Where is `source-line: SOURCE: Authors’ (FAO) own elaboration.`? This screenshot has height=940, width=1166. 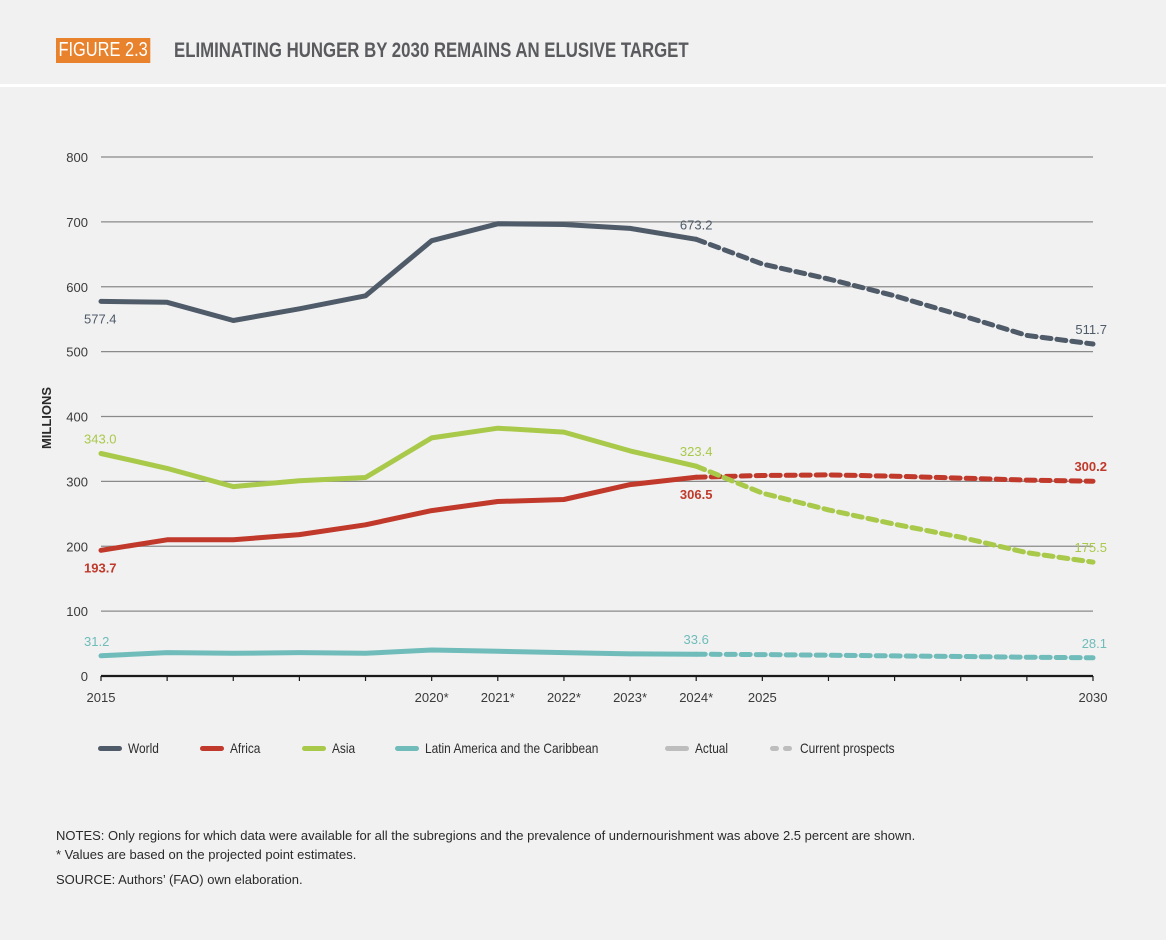
source-line: SOURCE: Authors’ (FAO) own elaboration. is located at coordinates (179, 879).